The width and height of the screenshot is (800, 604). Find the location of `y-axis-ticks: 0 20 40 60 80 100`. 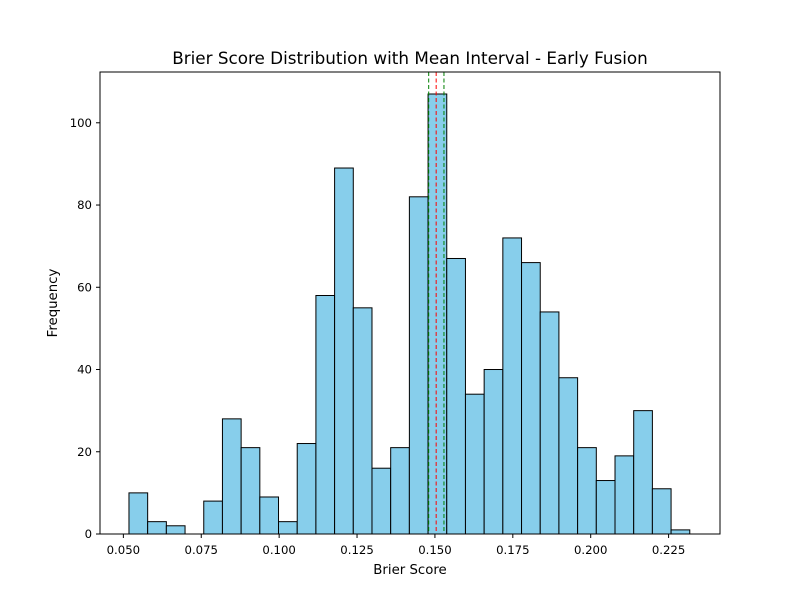

y-axis-ticks: 0 20 40 60 80 100 is located at coordinates (85, 328).